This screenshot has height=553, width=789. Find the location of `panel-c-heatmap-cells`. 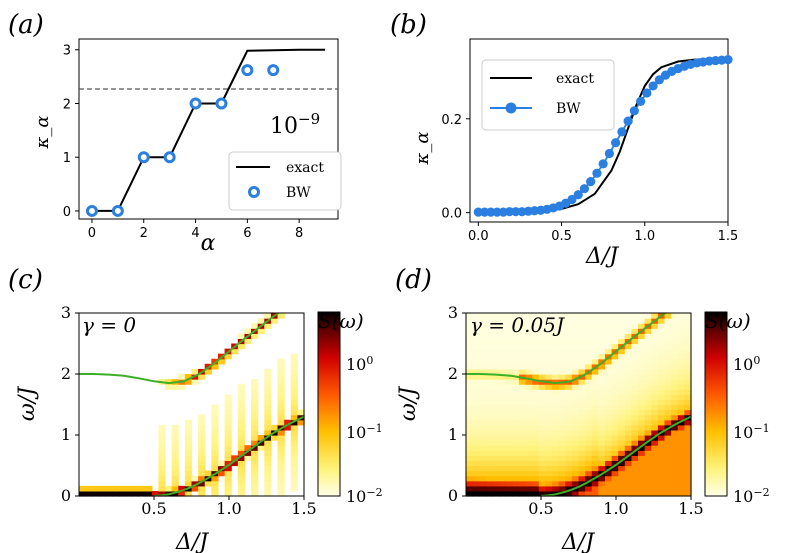

panel-c-heatmap-cells is located at coordinates (192, 405).